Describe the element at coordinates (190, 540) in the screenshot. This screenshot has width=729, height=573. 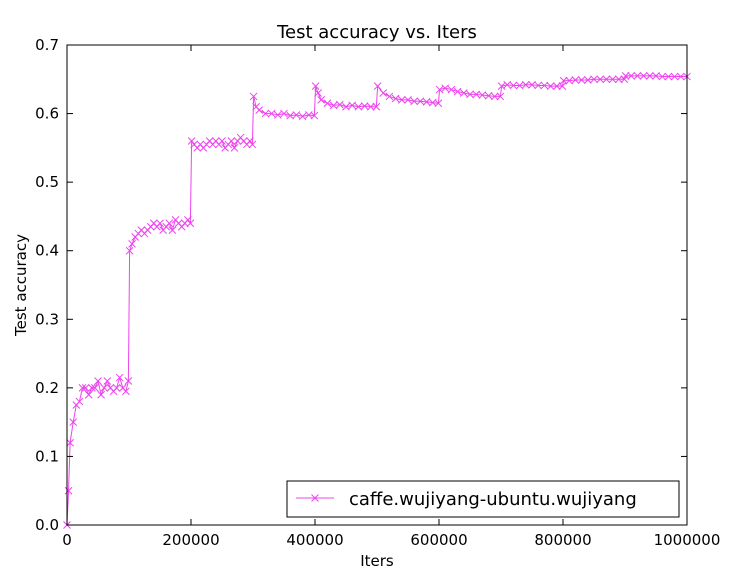
I see `x-tick-label: 200000` at that location.